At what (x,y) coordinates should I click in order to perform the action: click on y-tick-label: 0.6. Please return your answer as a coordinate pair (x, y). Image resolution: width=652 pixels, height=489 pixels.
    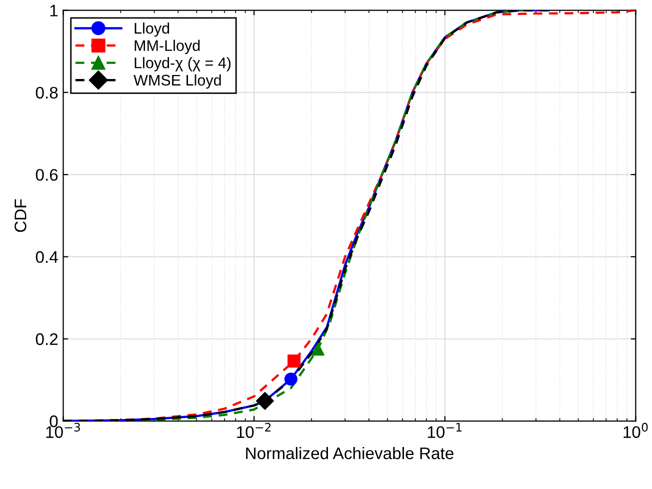
    Looking at the image, I should click on (47, 174).